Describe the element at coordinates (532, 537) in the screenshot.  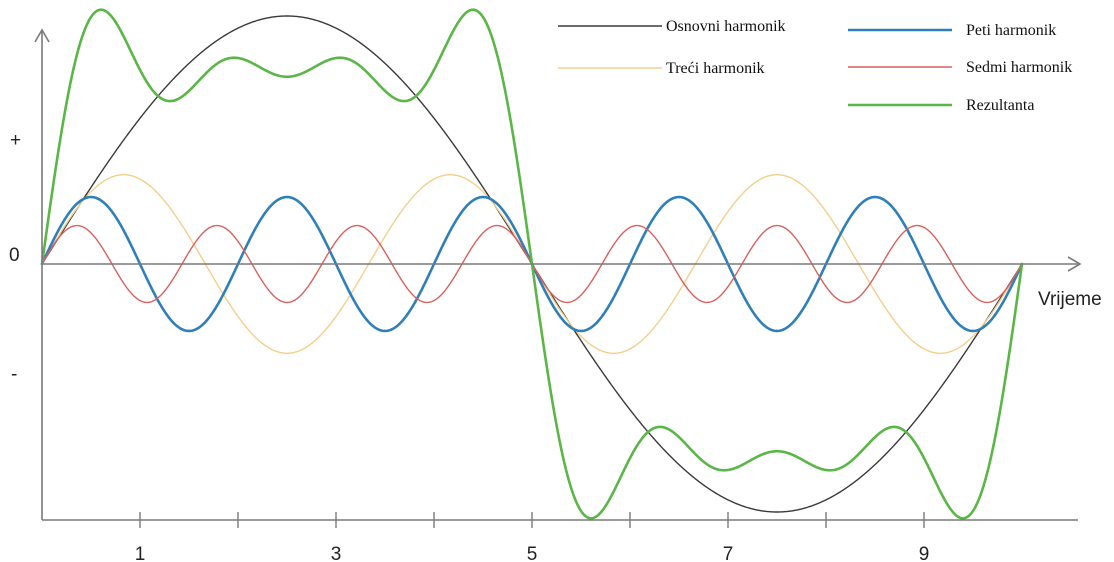
I see `x-ticks: 1 3 5 7 9` at that location.